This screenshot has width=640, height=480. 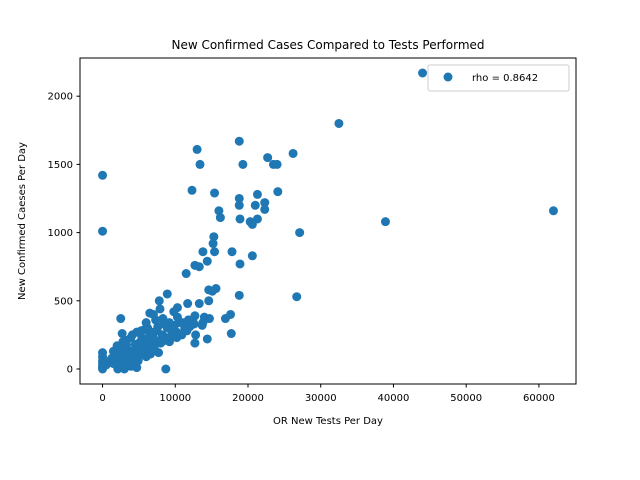 I want to click on y-tick-label: 500, so click(x=63, y=301).